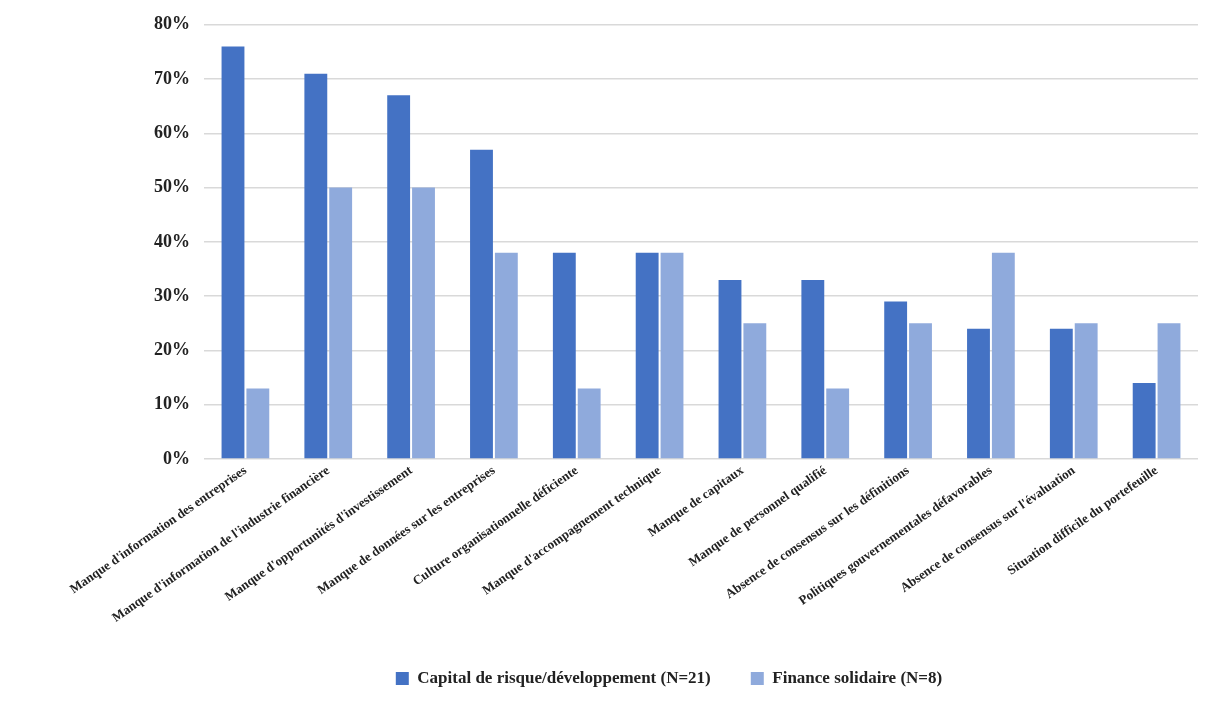 Image resolution: width=1208 pixels, height=707 pixels. I want to click on y-tick-label: 20%, so click(172, 349).